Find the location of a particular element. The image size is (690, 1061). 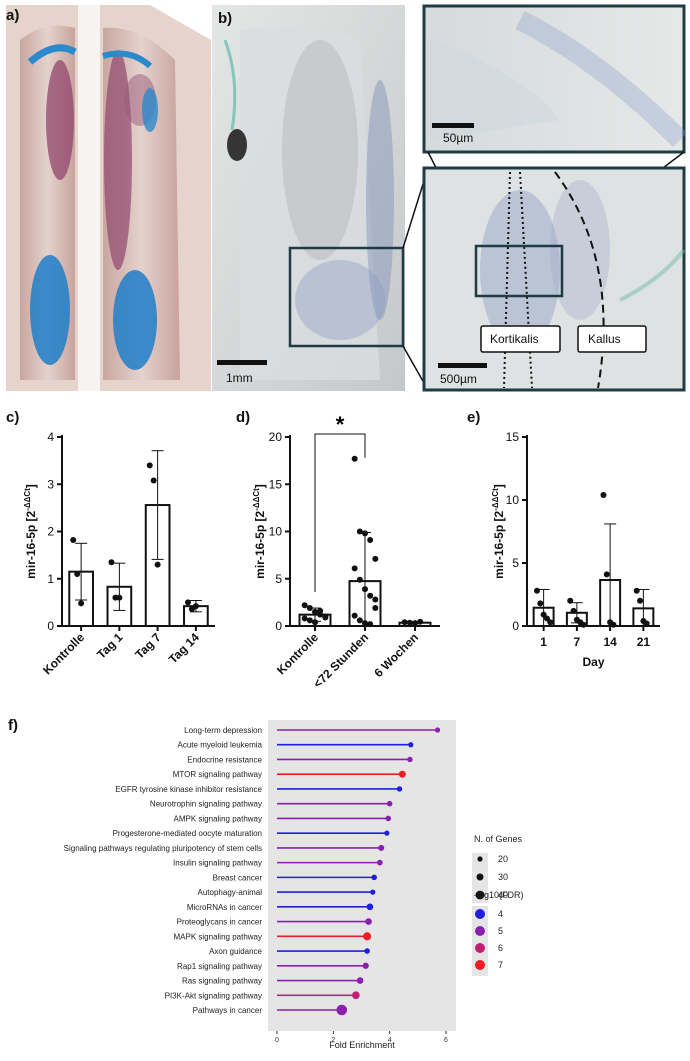

pathway-label-13: Proteoglycans in cancer is located at coordinates (220, 922).